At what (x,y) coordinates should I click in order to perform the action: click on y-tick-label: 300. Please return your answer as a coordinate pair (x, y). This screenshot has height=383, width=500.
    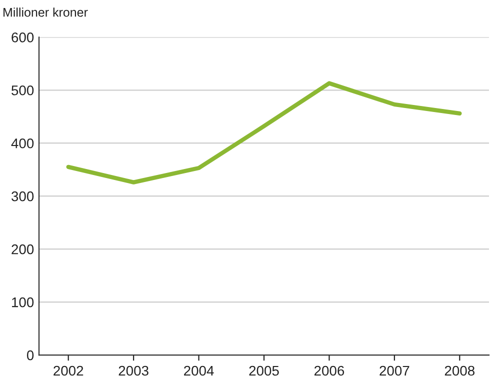
    Looking at the image, I should click on (23, 196).